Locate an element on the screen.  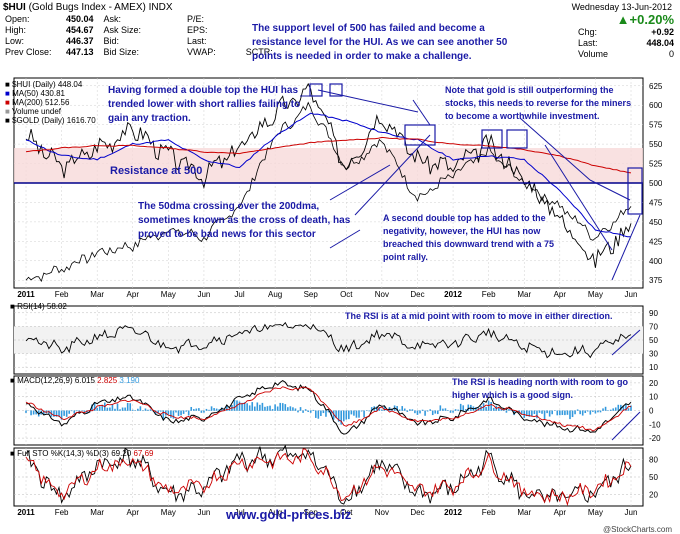
x-tick-label: Mar is located at coordinates (97, 512).